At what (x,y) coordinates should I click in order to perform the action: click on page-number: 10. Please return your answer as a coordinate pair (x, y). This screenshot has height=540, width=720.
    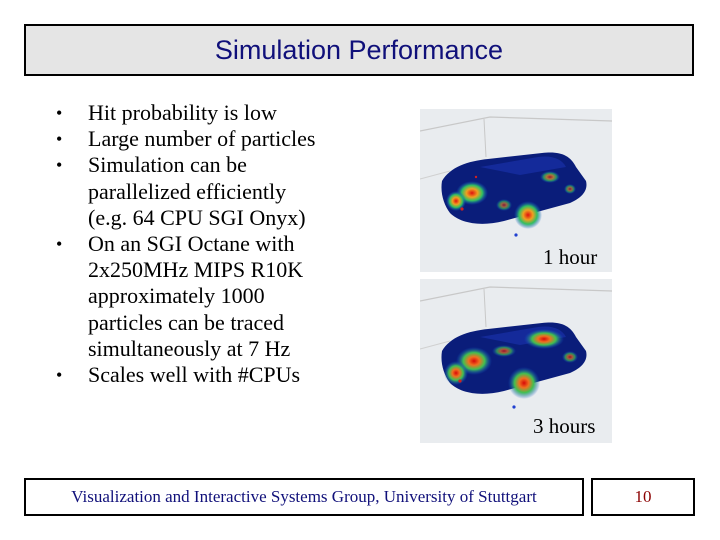
    Looking at the image, I should click on (643, 496).